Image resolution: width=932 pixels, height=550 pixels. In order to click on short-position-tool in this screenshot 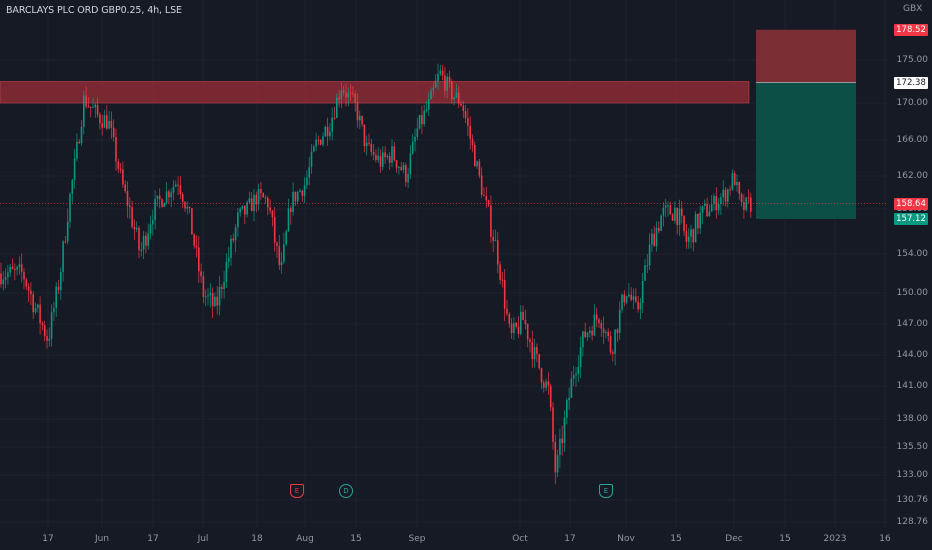, I will do `click(806, 124)`.